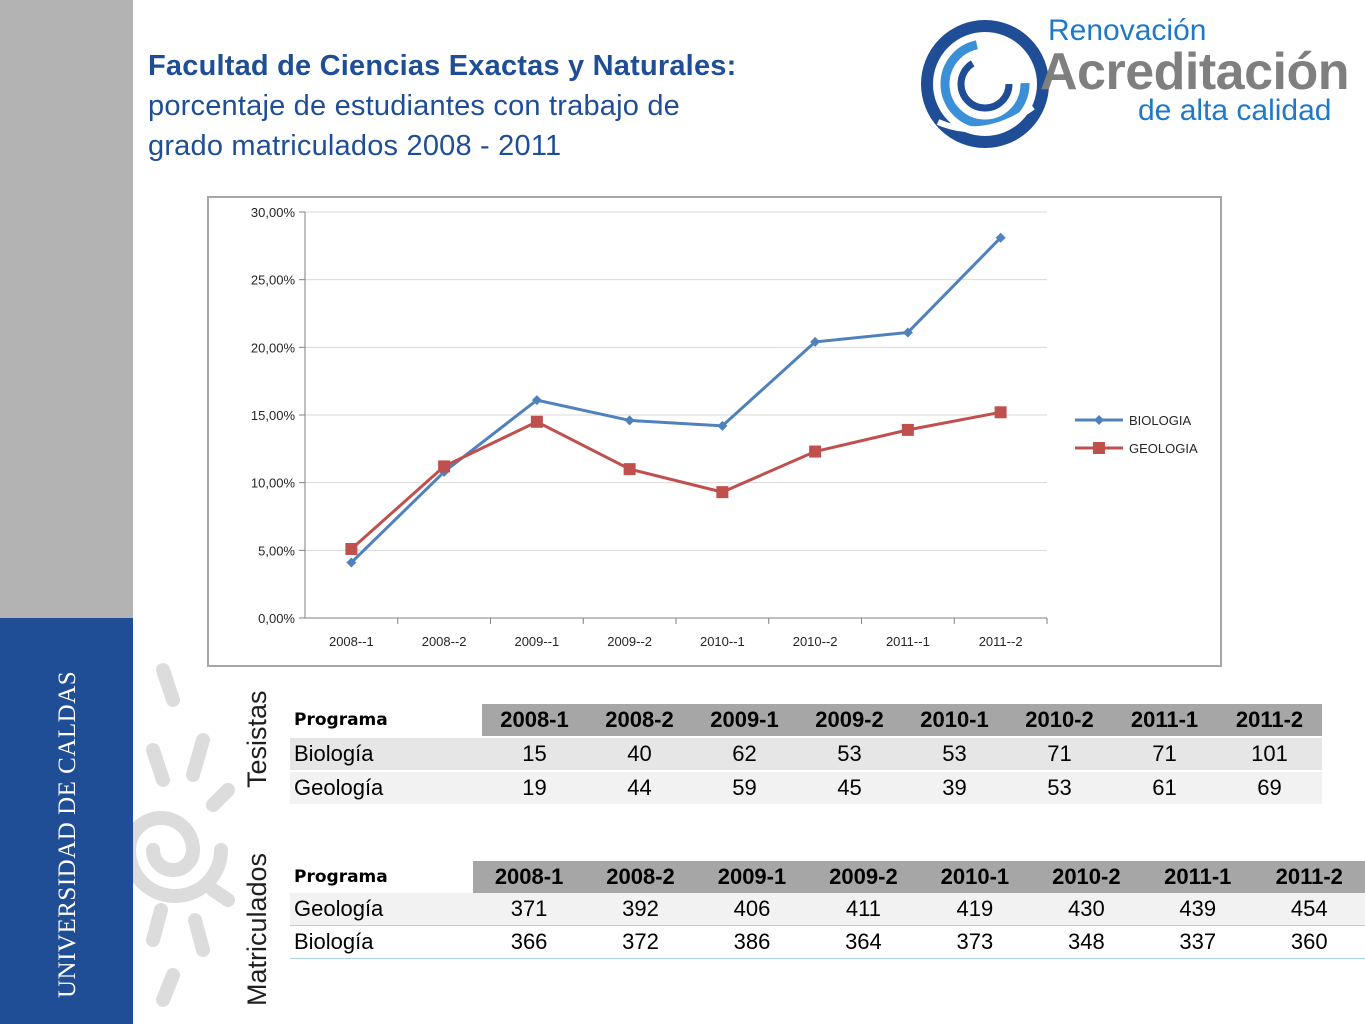 This screenshot has width=1365, height=1024. I want to click on logo-text-acreditacion: Acreditación, so click(1194, 72).